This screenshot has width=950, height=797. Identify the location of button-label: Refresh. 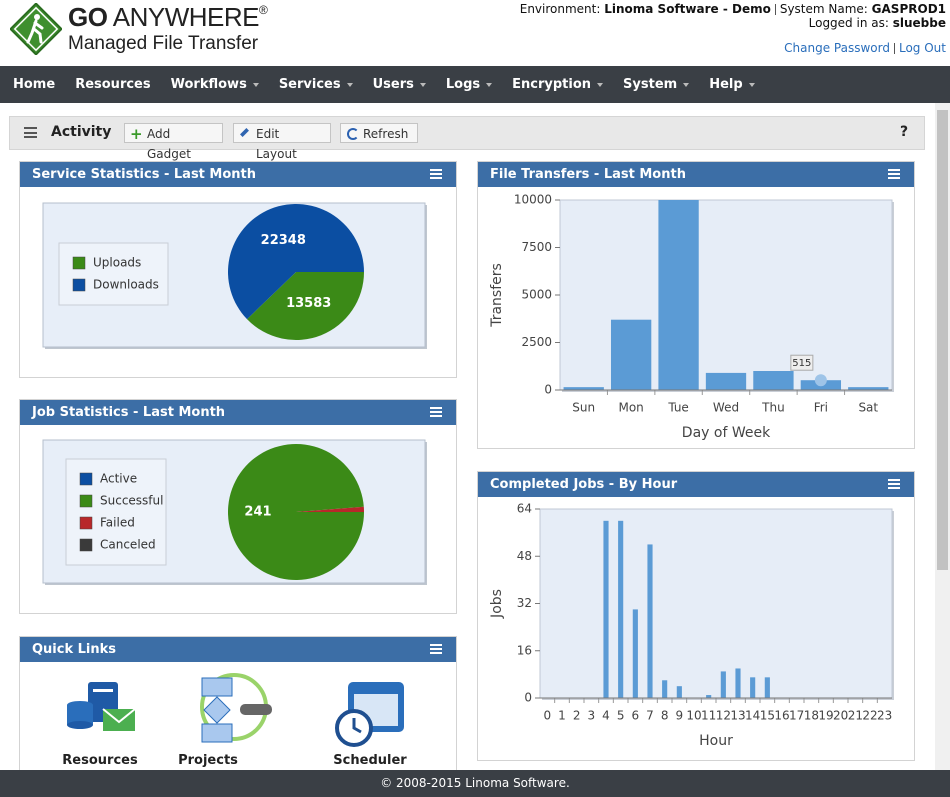
(386, 134).